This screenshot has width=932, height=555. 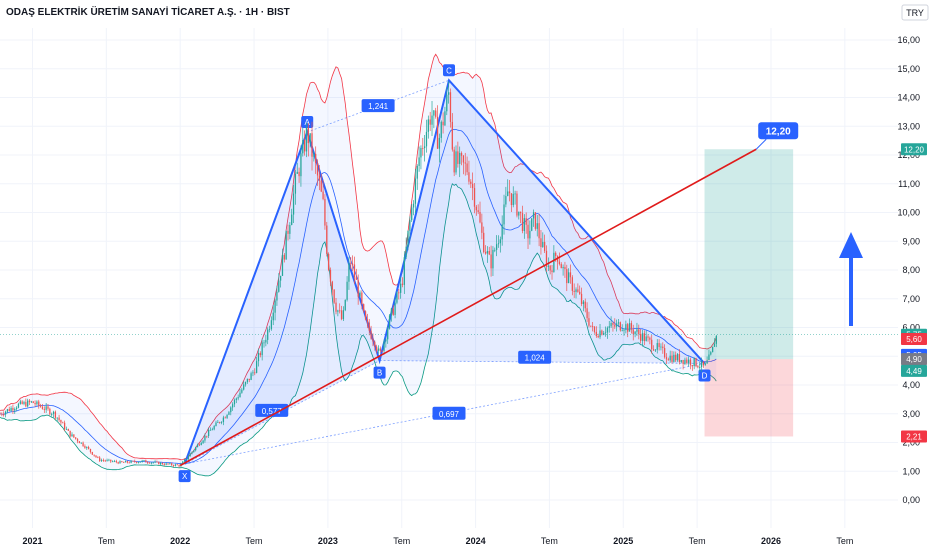 What do you see at coordinates (778, 131) in the screenshot?
I see `target-callout-label: 12,20` at bounding box center [778, 131].